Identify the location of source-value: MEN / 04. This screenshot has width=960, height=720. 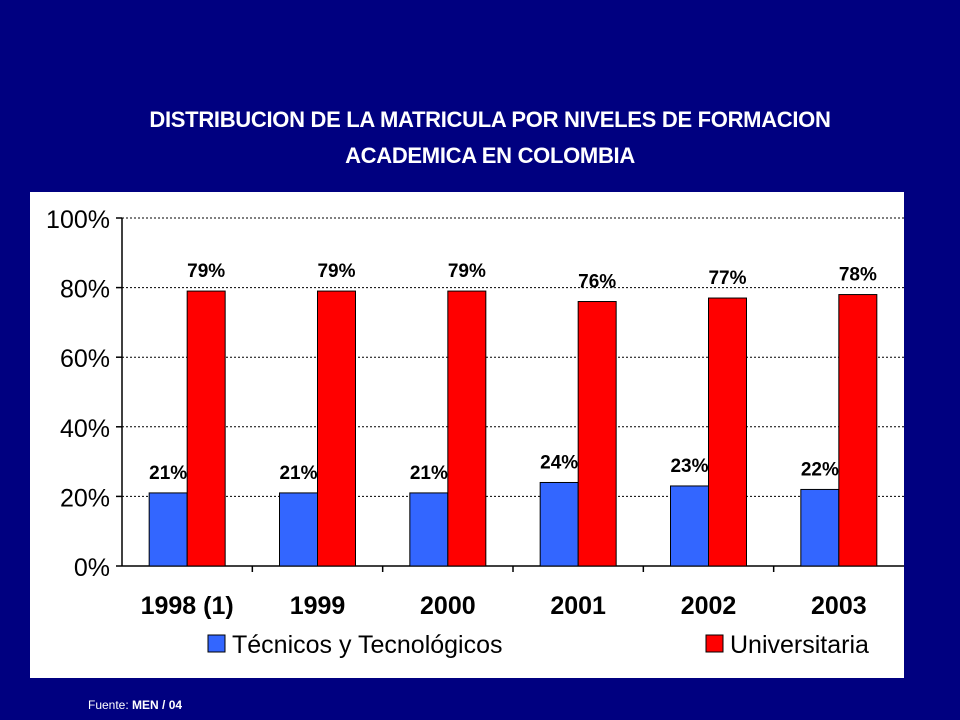
(157, 705).